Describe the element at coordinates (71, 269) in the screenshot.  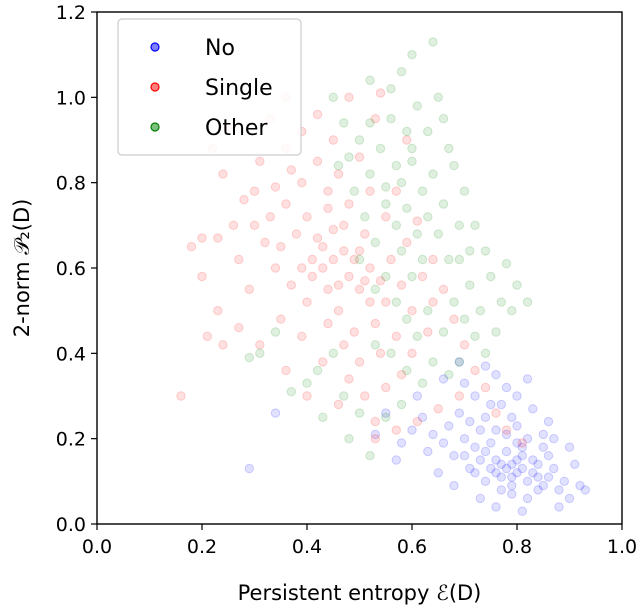
I see `y-tick-label: 0.6` at that location.